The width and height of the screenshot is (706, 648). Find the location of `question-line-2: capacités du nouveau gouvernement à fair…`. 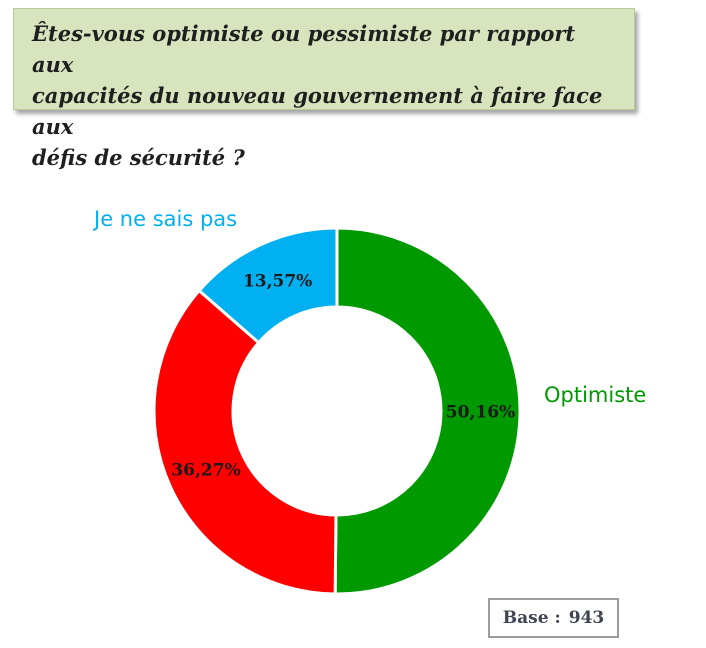

question-line-2: capacités du nouveau gouvernement à fair… is located at coordinates (317, 111).